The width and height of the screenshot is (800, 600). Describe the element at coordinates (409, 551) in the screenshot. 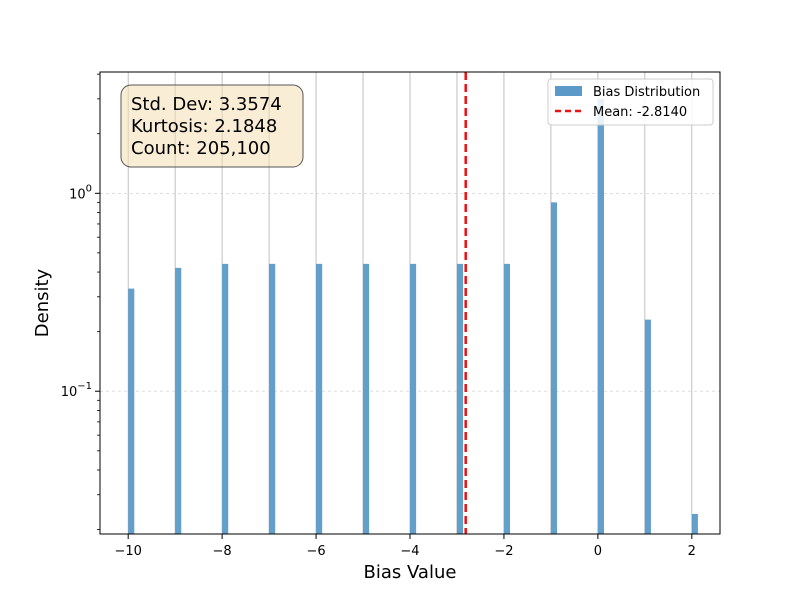

I see `x-tick-label: −4` at that location.